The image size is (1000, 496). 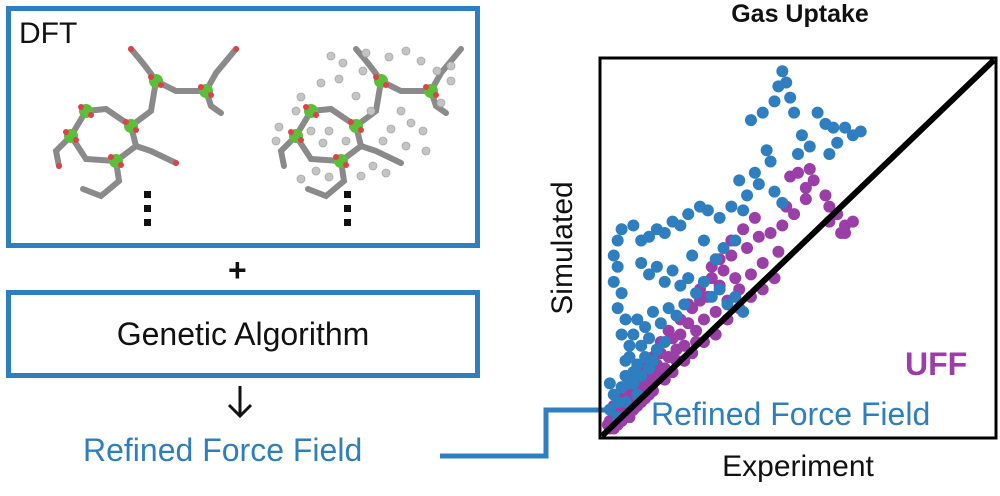 What do you see at coordinates (800, 14) in the screenshot?
I see `chart-title: Gas Uptake` at bounding box center [800, 14].